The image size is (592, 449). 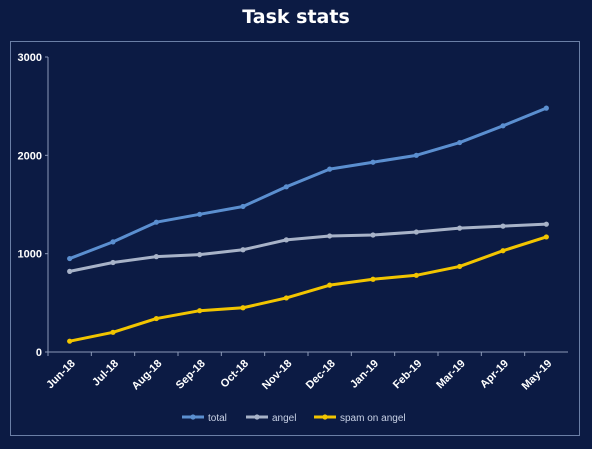 What do you see at coordinates (191, 375) in the screenshot?
I see `x-tick-label: Sep-18` at bounding box center [191, 375].